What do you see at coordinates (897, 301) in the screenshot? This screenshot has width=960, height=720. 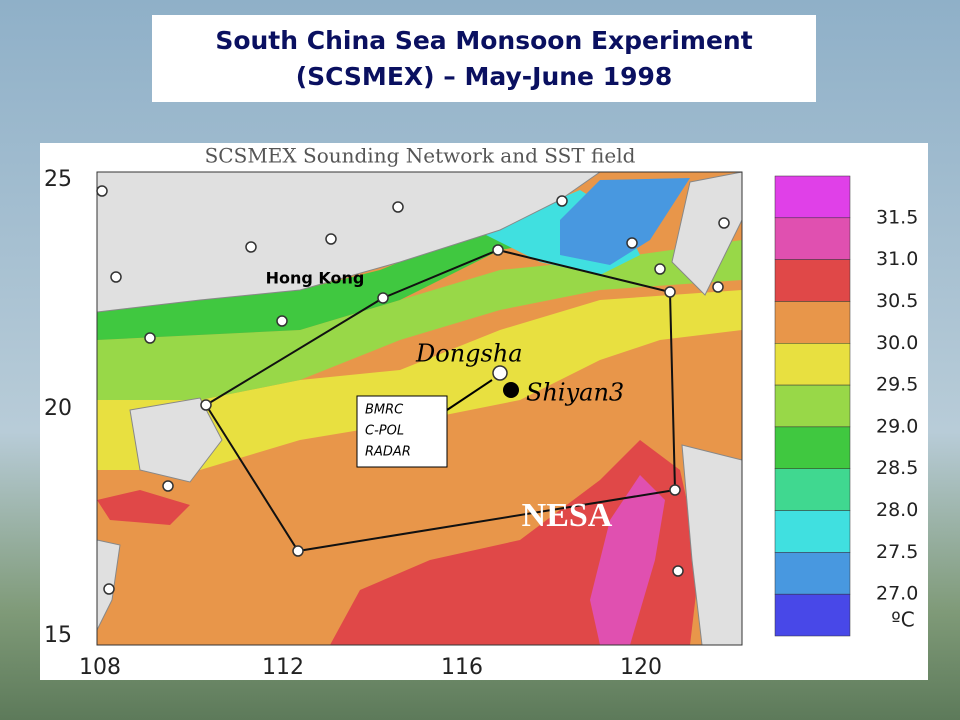 I see `colorbar-label: 30.5` at bounding box center [897, 301].